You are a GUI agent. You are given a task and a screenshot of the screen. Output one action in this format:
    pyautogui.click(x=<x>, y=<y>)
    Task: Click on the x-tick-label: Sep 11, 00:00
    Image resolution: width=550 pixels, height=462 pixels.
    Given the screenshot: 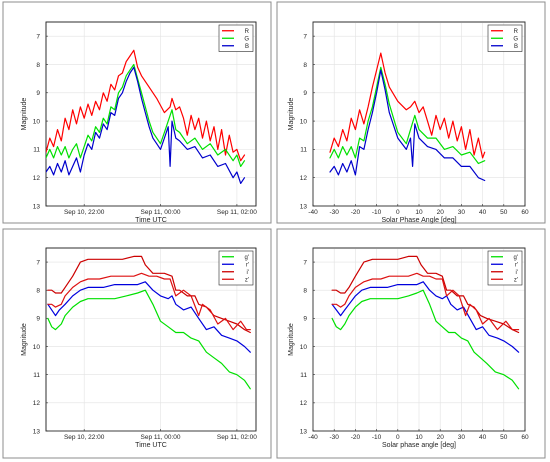 What is the action you would take?
    pyautogui.click(x=161, y=437)
    